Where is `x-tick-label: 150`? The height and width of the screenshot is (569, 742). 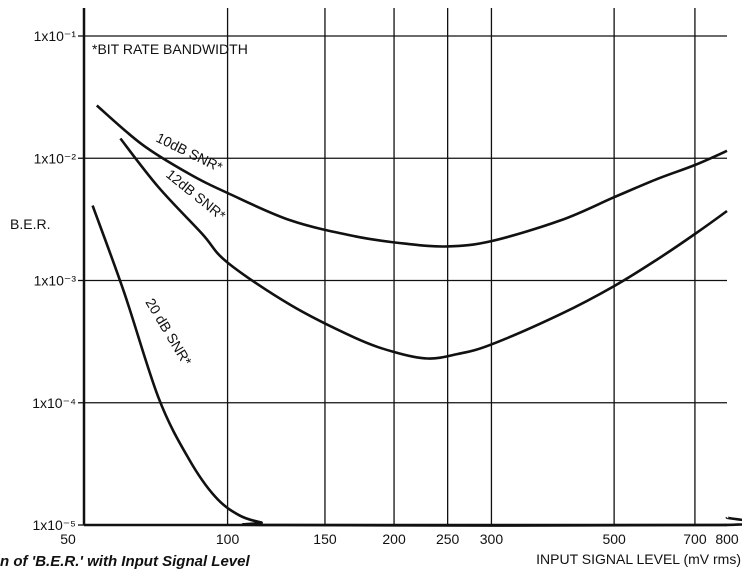 x-tick-label: 150 is located at coordinates (325, 539).